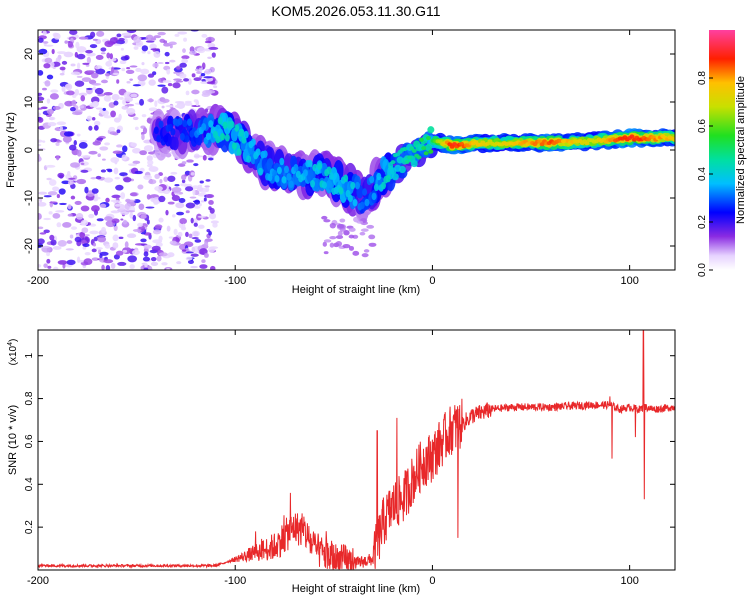 The image size is (750, 600). What do you see at coordinates (702, 222) in the screenshot?
I see `colorbar-tick-label: 0.2` at bounding box center [702, 222].